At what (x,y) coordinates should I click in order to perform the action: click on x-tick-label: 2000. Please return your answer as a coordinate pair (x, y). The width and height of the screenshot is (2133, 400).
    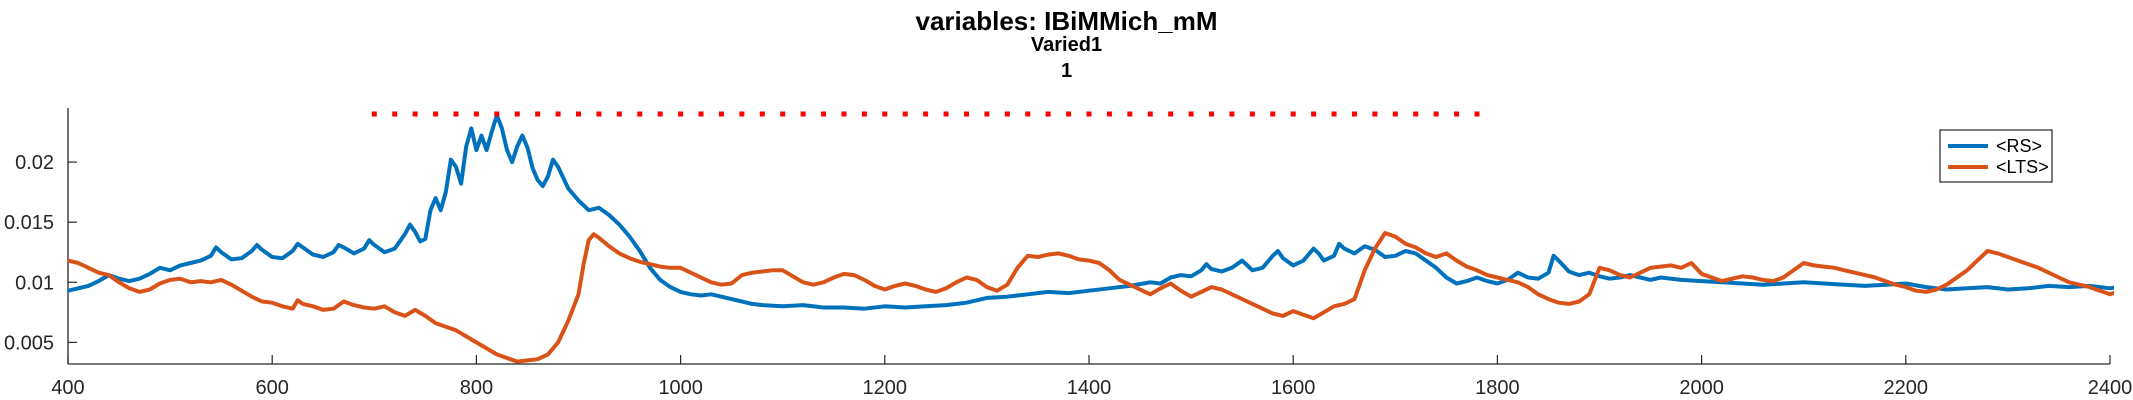
    Looking at the image, I should click on (1701, 388).